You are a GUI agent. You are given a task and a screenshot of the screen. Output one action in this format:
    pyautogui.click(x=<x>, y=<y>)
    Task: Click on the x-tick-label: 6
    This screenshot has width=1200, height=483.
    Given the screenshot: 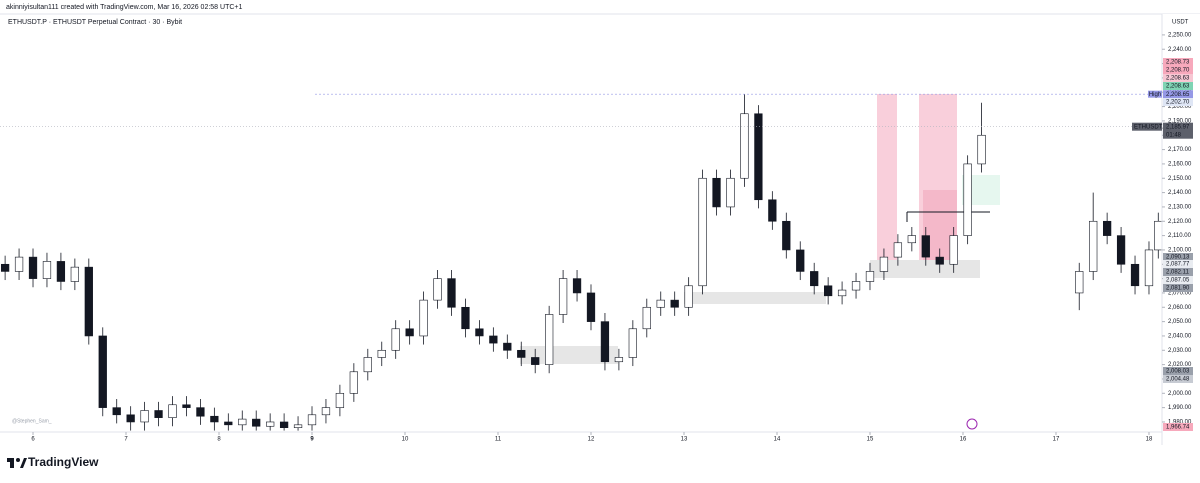 What is the action you would take?
    pyautogui.click(x=33, y=440)
    